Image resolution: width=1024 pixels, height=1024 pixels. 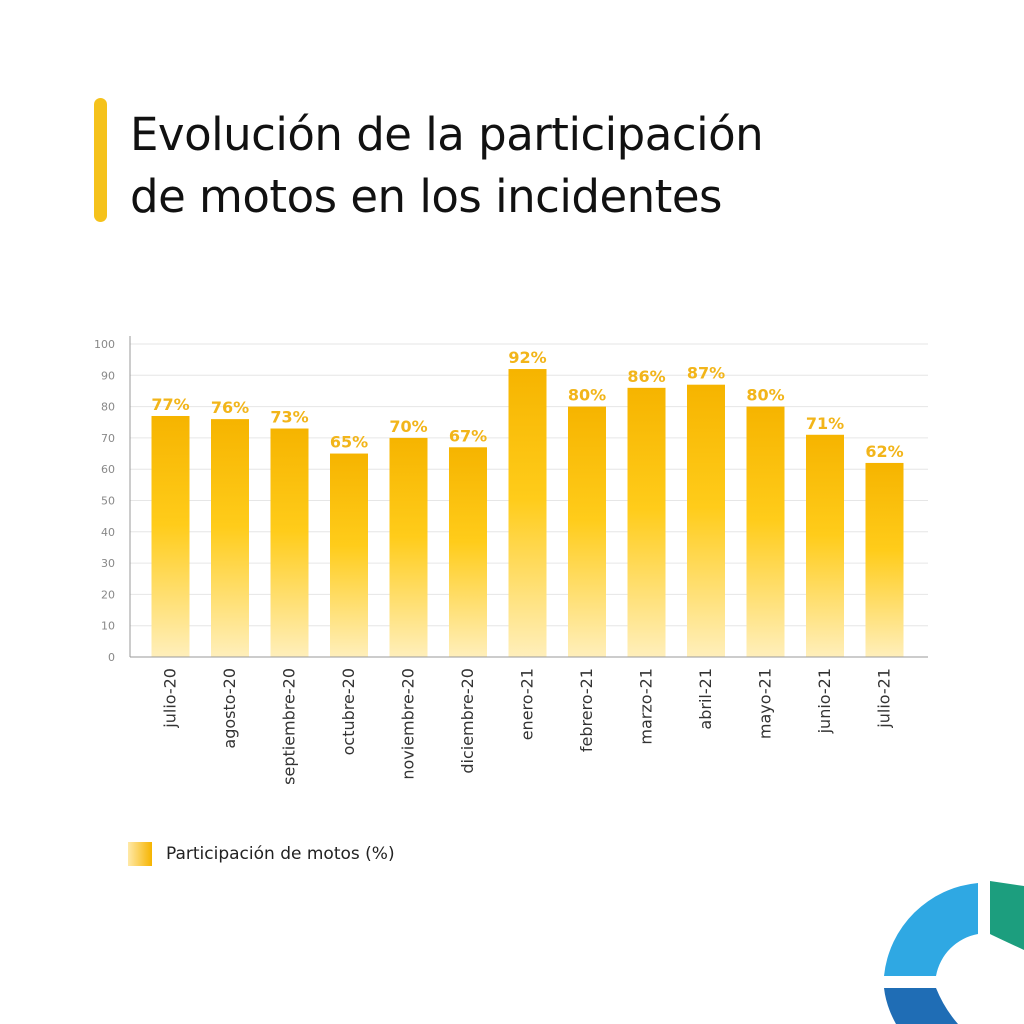 I want to click on x-tick-label: noviembre-20, so click(x=408, y=724).